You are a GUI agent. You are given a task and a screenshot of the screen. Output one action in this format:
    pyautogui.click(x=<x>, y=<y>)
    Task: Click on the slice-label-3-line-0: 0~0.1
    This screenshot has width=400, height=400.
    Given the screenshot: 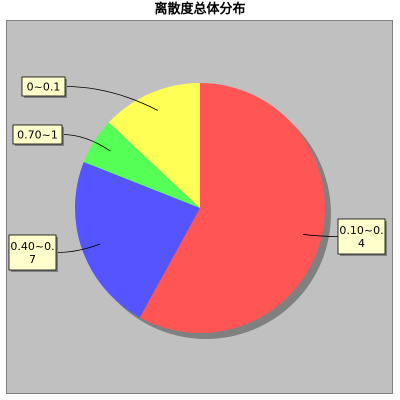 What is the action you would take?
    pyautogui.click(x=44, y=87)
    